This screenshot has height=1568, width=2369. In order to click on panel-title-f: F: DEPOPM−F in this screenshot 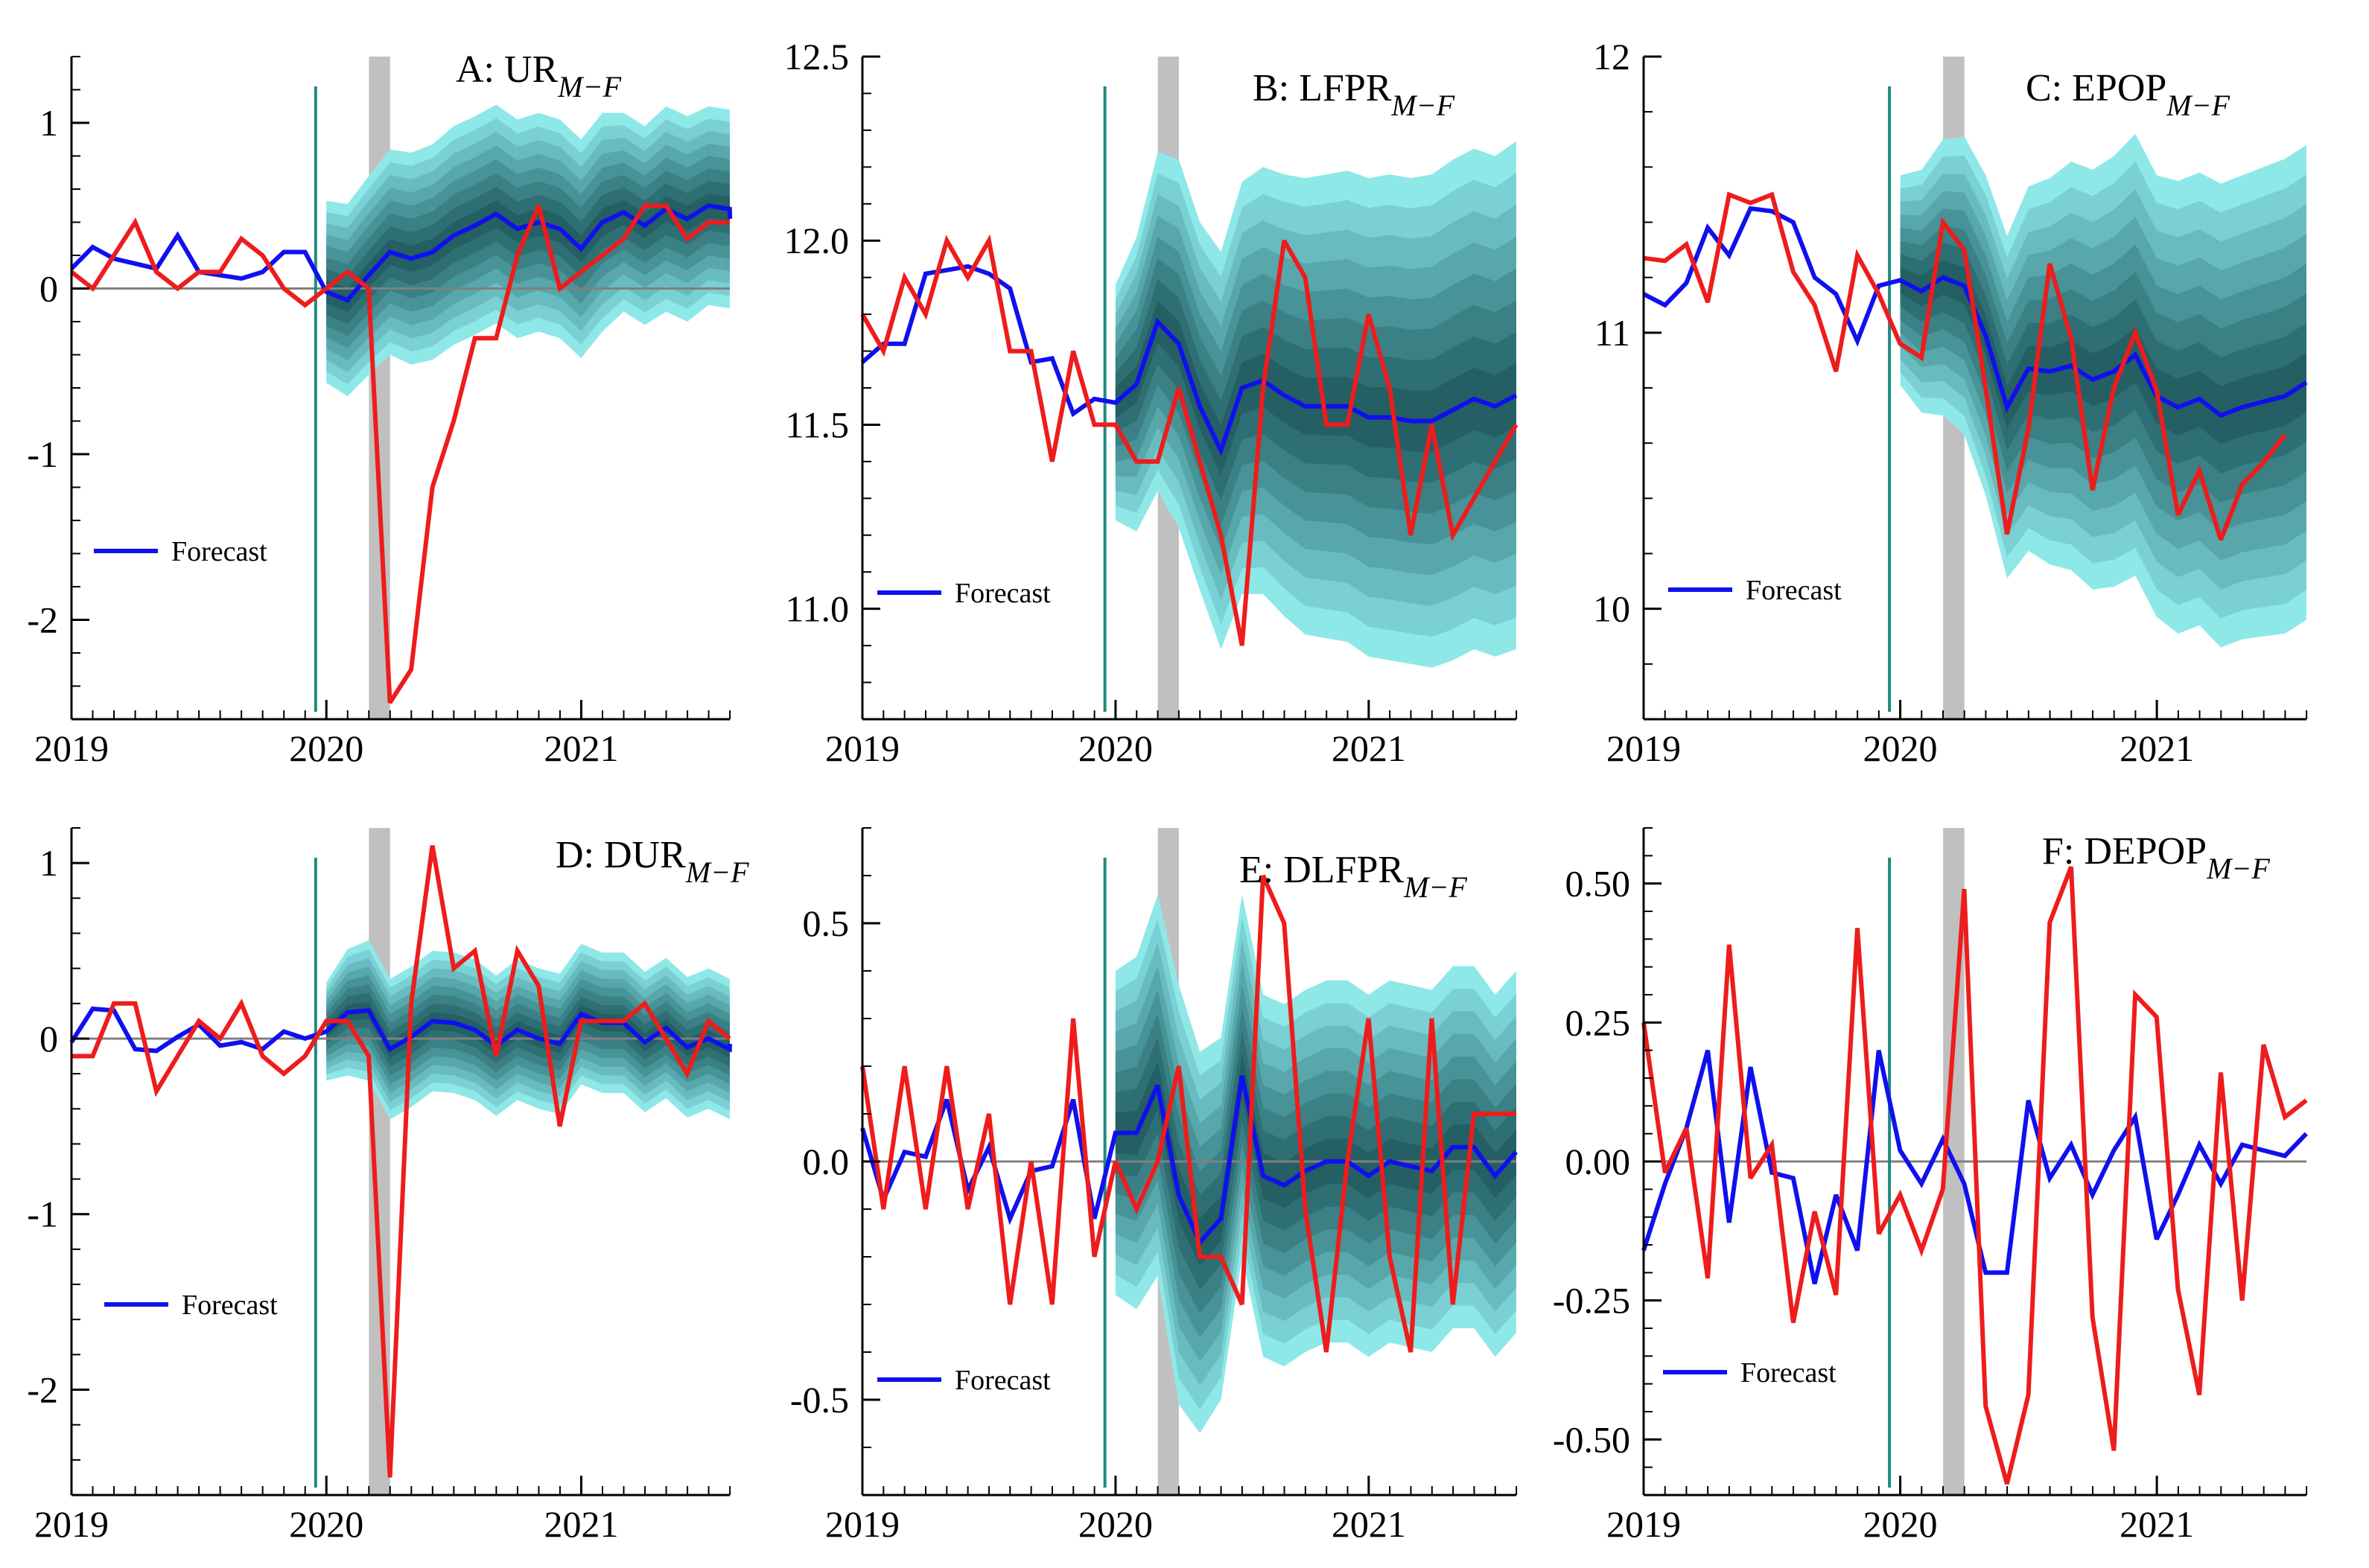, I will do `click(2156, 857)`.